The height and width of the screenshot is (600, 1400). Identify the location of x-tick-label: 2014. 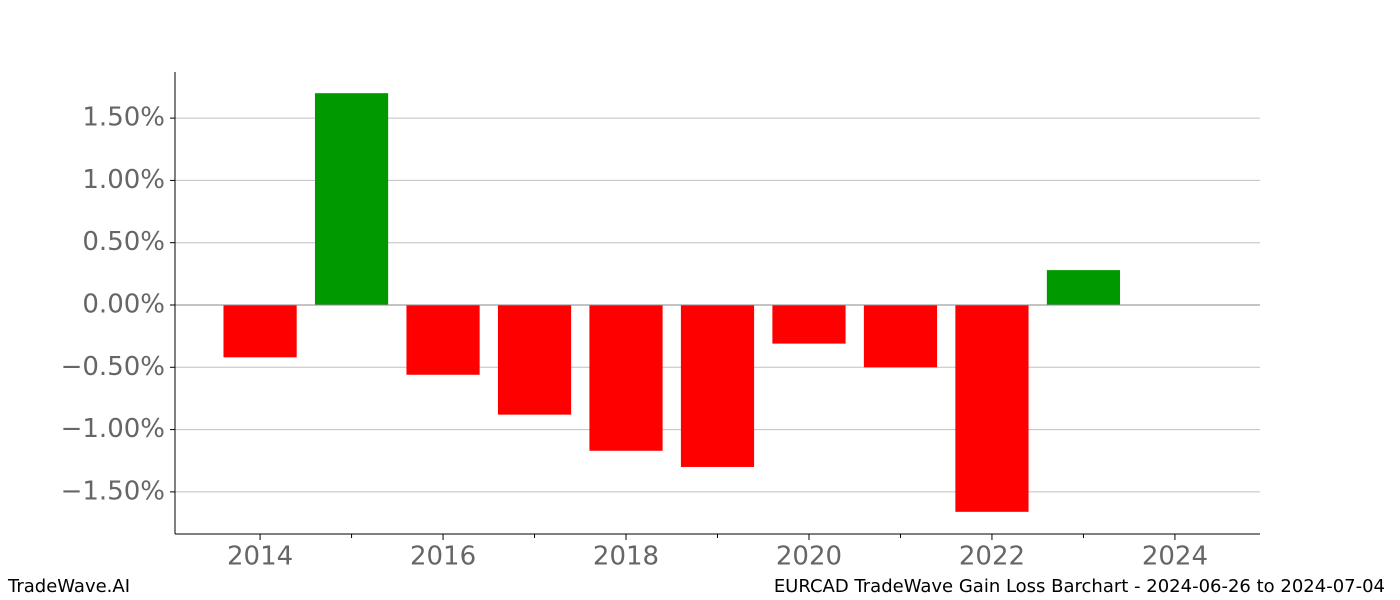
(260, 557).